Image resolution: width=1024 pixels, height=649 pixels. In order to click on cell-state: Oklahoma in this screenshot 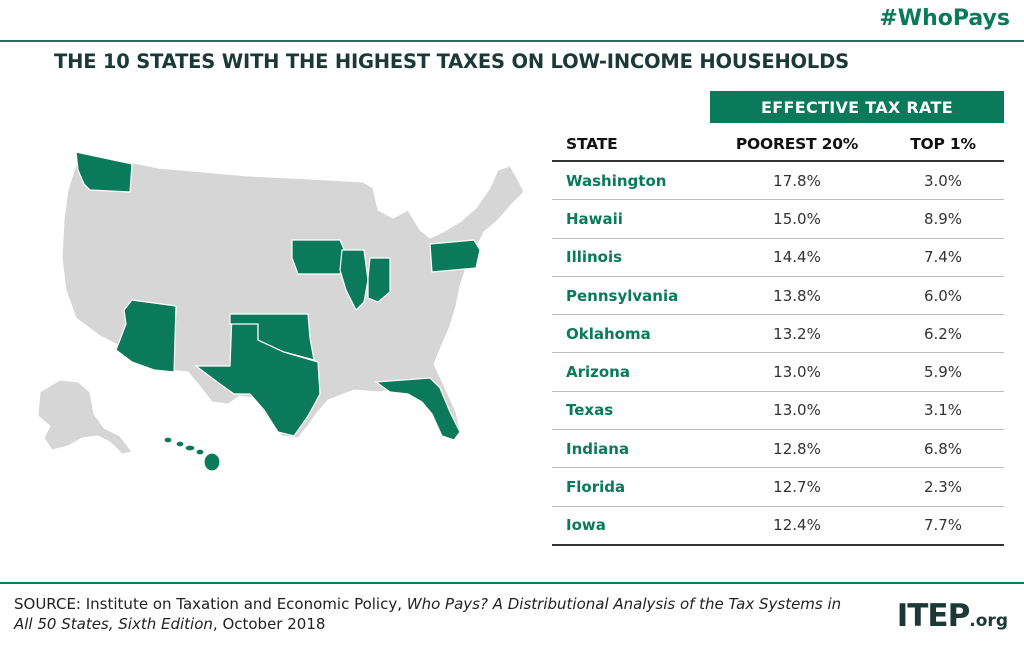, I will do `click(608, 333)`.